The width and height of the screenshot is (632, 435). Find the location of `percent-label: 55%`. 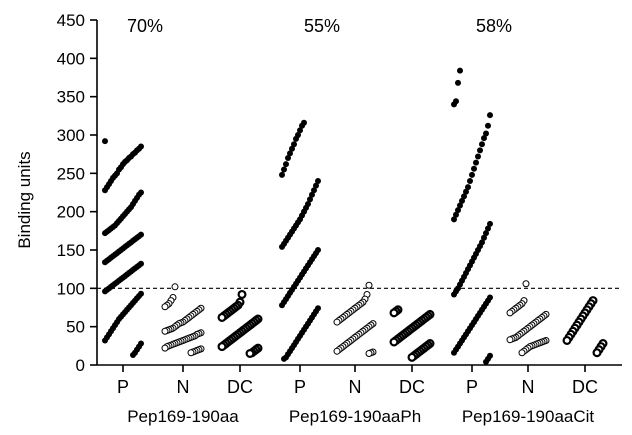

percent-label: 55% is located at coordinates (322, 26).